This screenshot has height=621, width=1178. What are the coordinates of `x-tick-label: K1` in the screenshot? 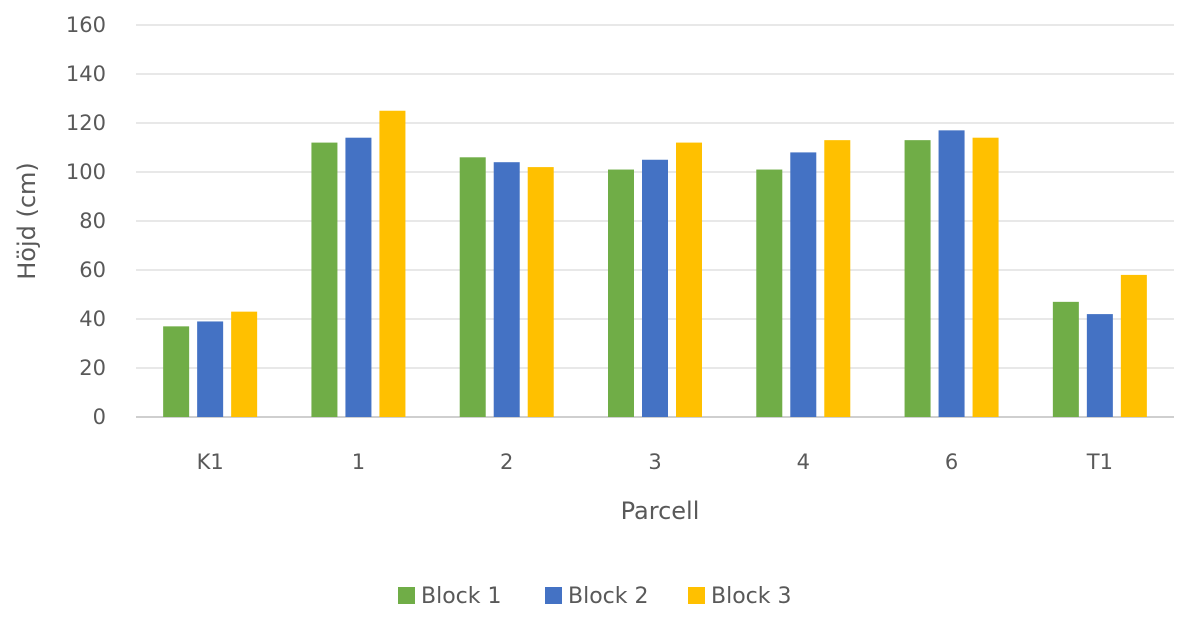 It's located at (210, 462).